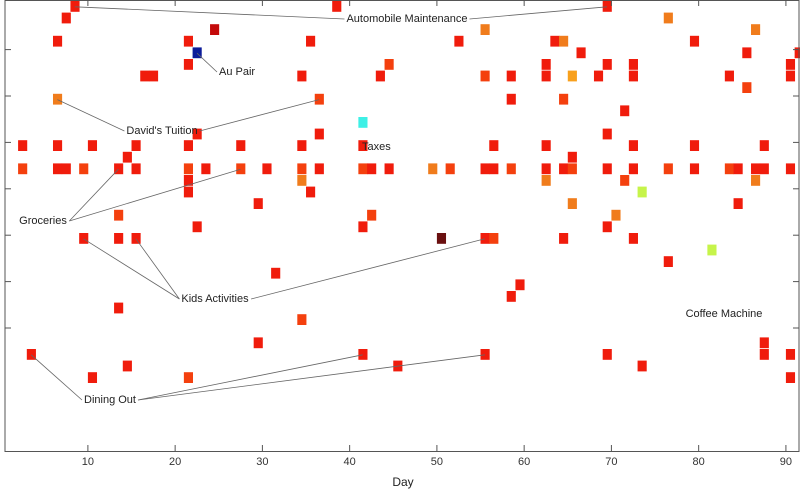 Image resolution: width=800 pixels, height=496 pixels. What do you see at coordinates (43, 221) in the screenshot?
I see `annotation-label: Groceries` at bounding box center [43, 221].